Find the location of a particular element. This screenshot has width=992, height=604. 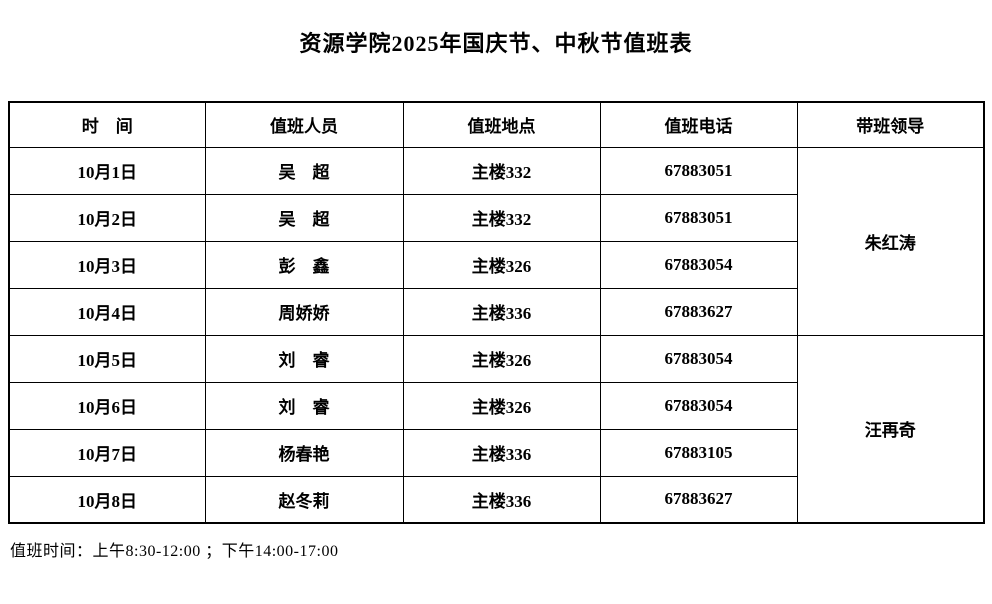

col-header-leader: 带班领导 is located at coordinates (890, 124).